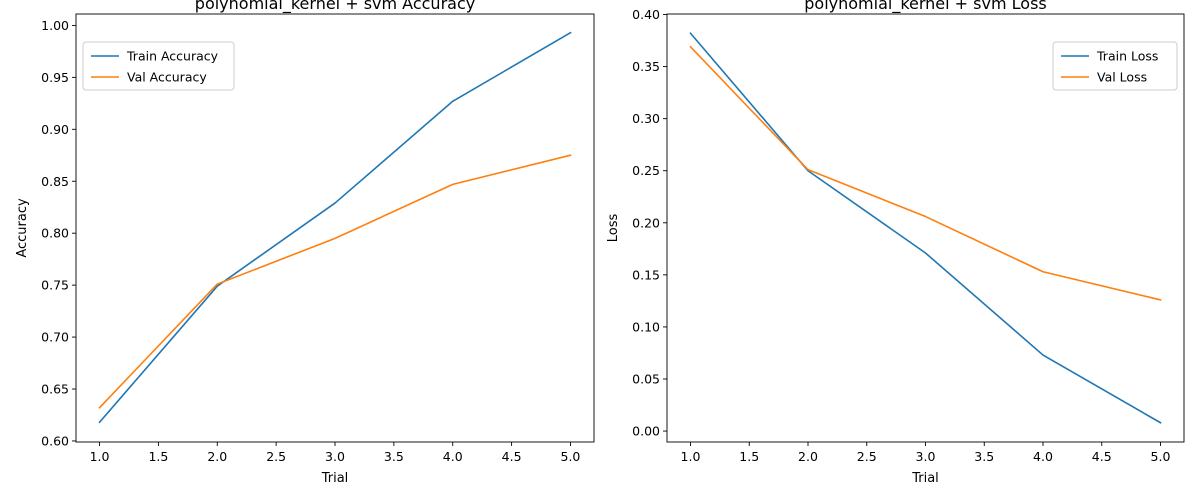 The image size is (1200, 500). I want to click on y-tick-label: 0.25, so click(646, 170).